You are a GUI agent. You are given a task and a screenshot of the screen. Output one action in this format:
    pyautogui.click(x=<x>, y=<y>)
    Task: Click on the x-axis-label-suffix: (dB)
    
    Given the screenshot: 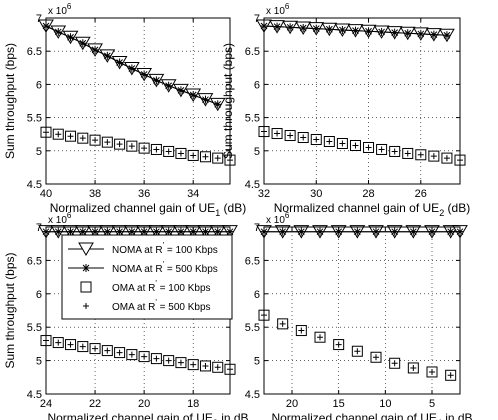 What is the action you would take?
    pyautogui.click(x=233, y=208)
    